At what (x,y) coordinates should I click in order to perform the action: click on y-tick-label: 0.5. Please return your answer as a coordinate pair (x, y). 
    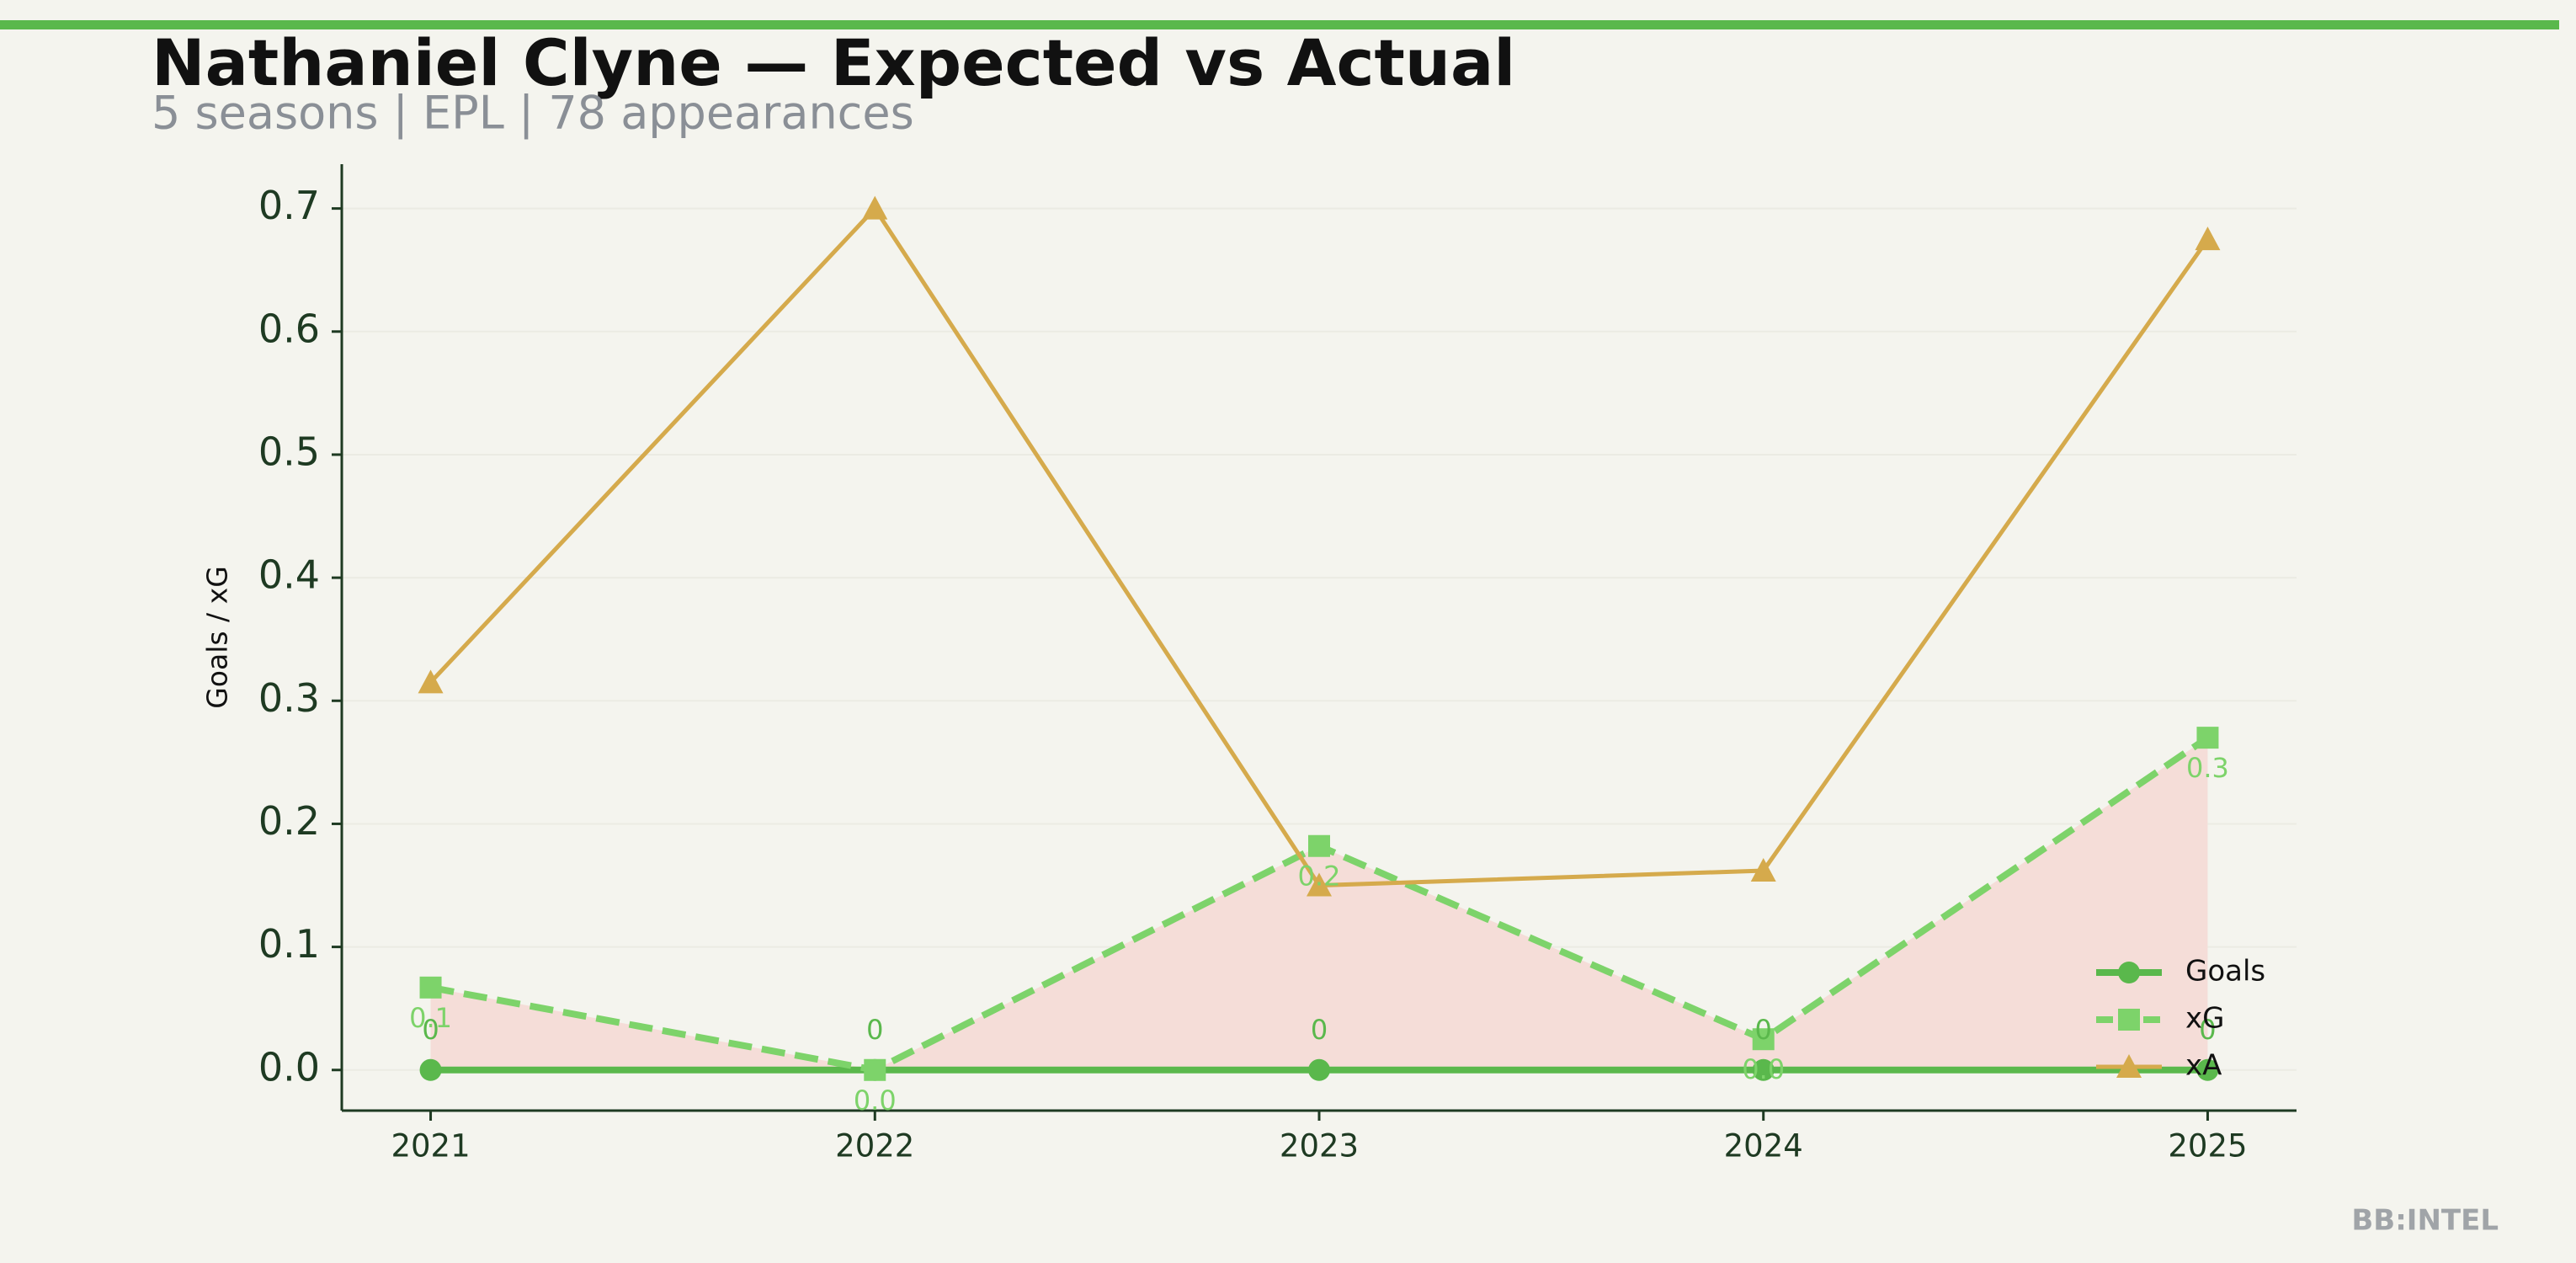
    Looking at the image, I should click on (289, 451).